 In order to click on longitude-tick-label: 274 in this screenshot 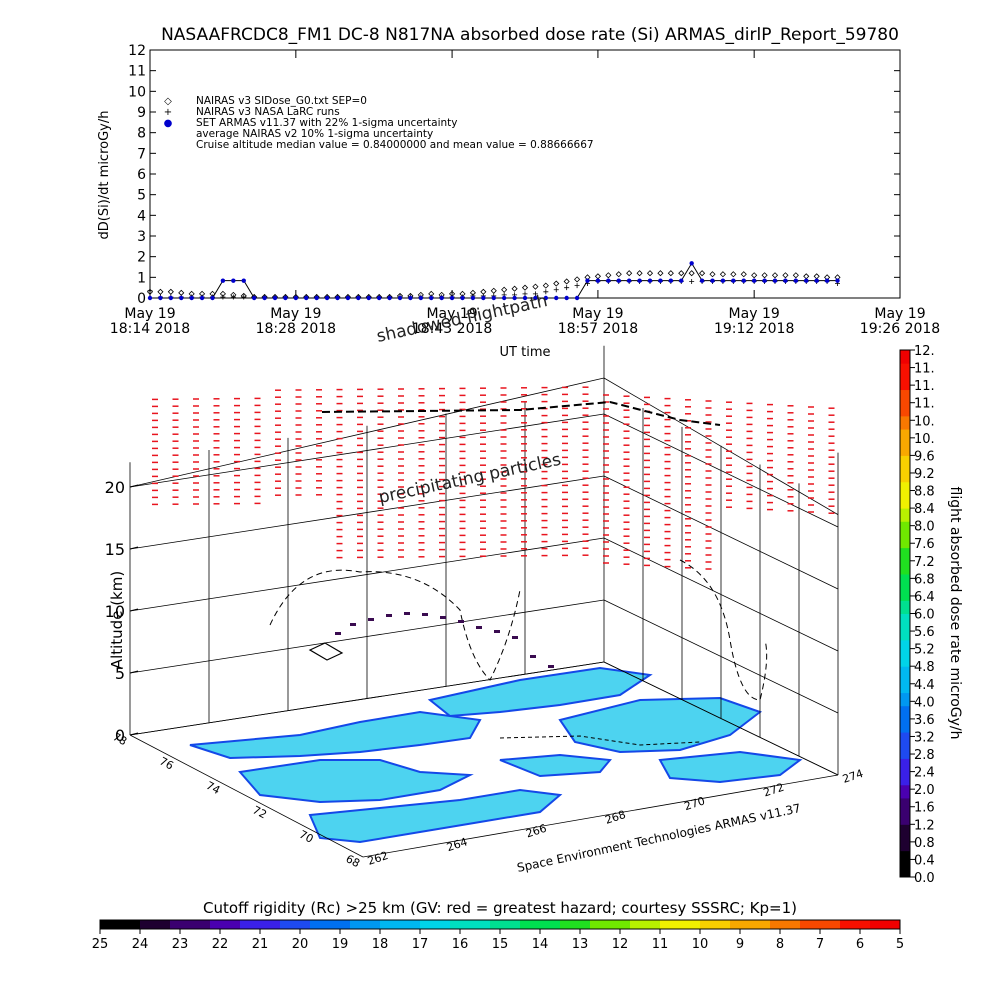, I will do `click(853, 776)`.